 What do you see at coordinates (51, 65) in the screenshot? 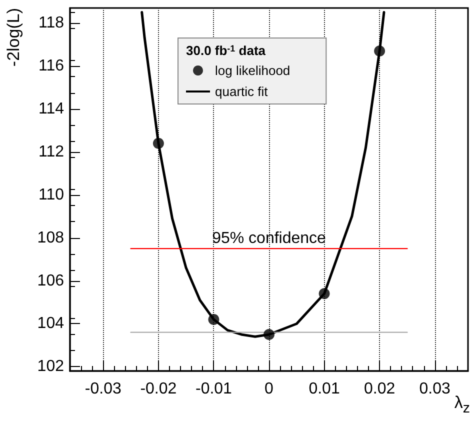
I see `y-tick-label: 116` at bounding box center [51, 65].